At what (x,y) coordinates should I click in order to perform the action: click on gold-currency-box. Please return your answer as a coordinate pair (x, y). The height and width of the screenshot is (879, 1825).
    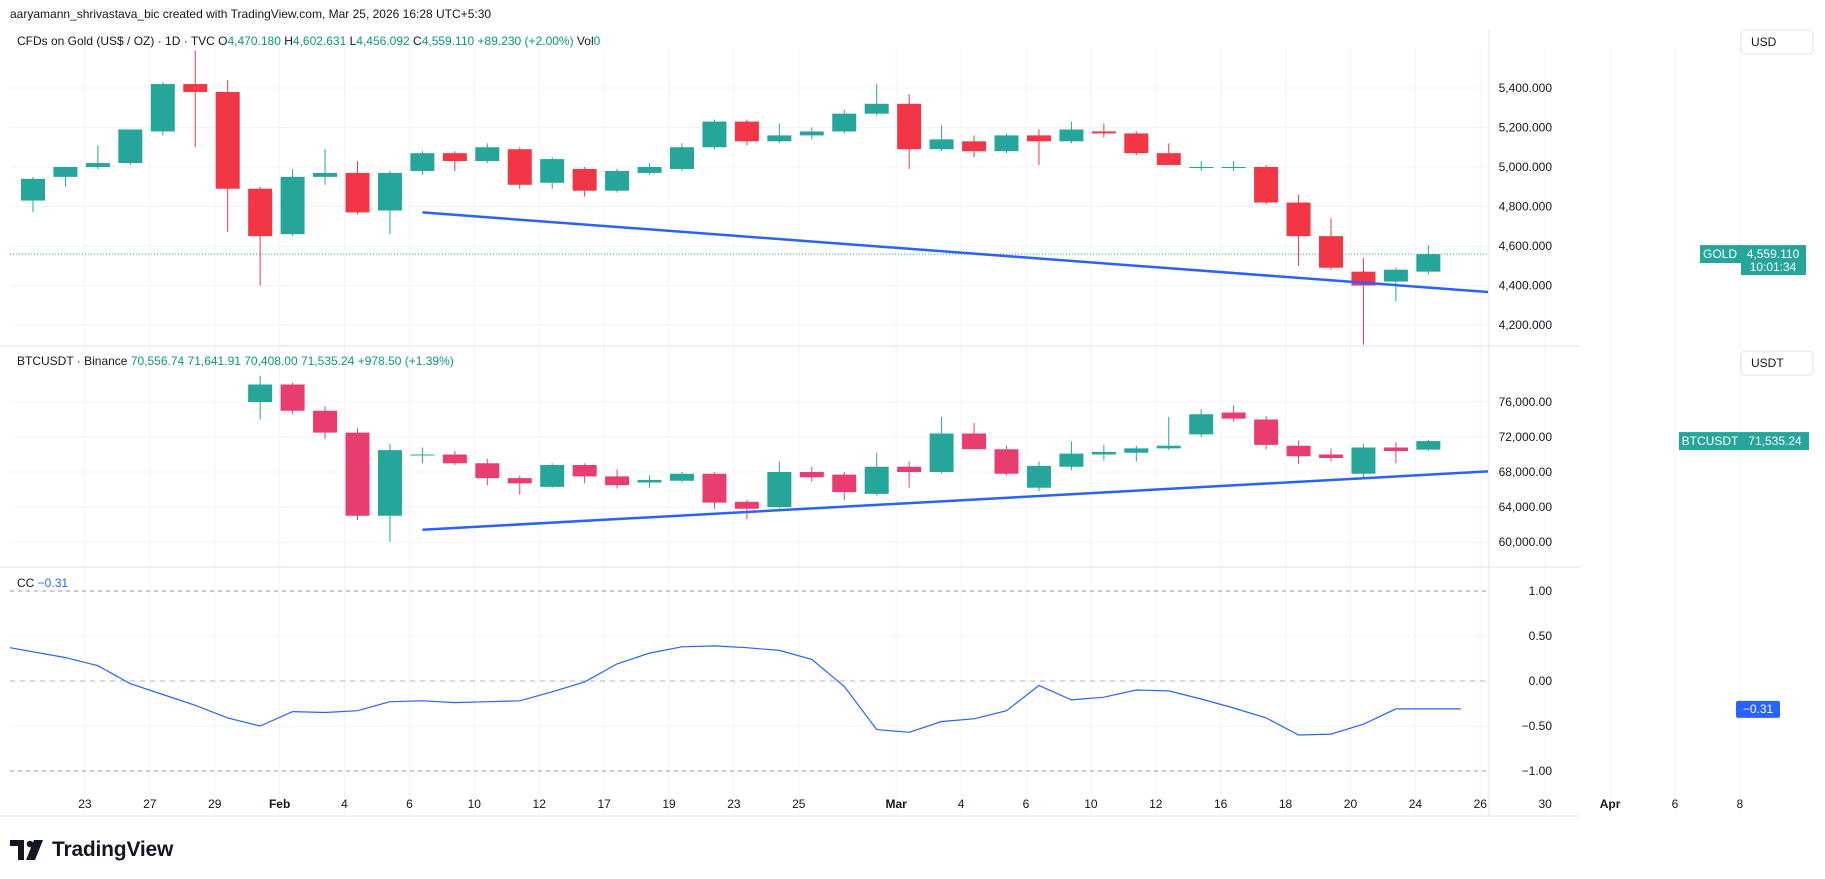
    Looking at the image, I should click on (1777, 42).